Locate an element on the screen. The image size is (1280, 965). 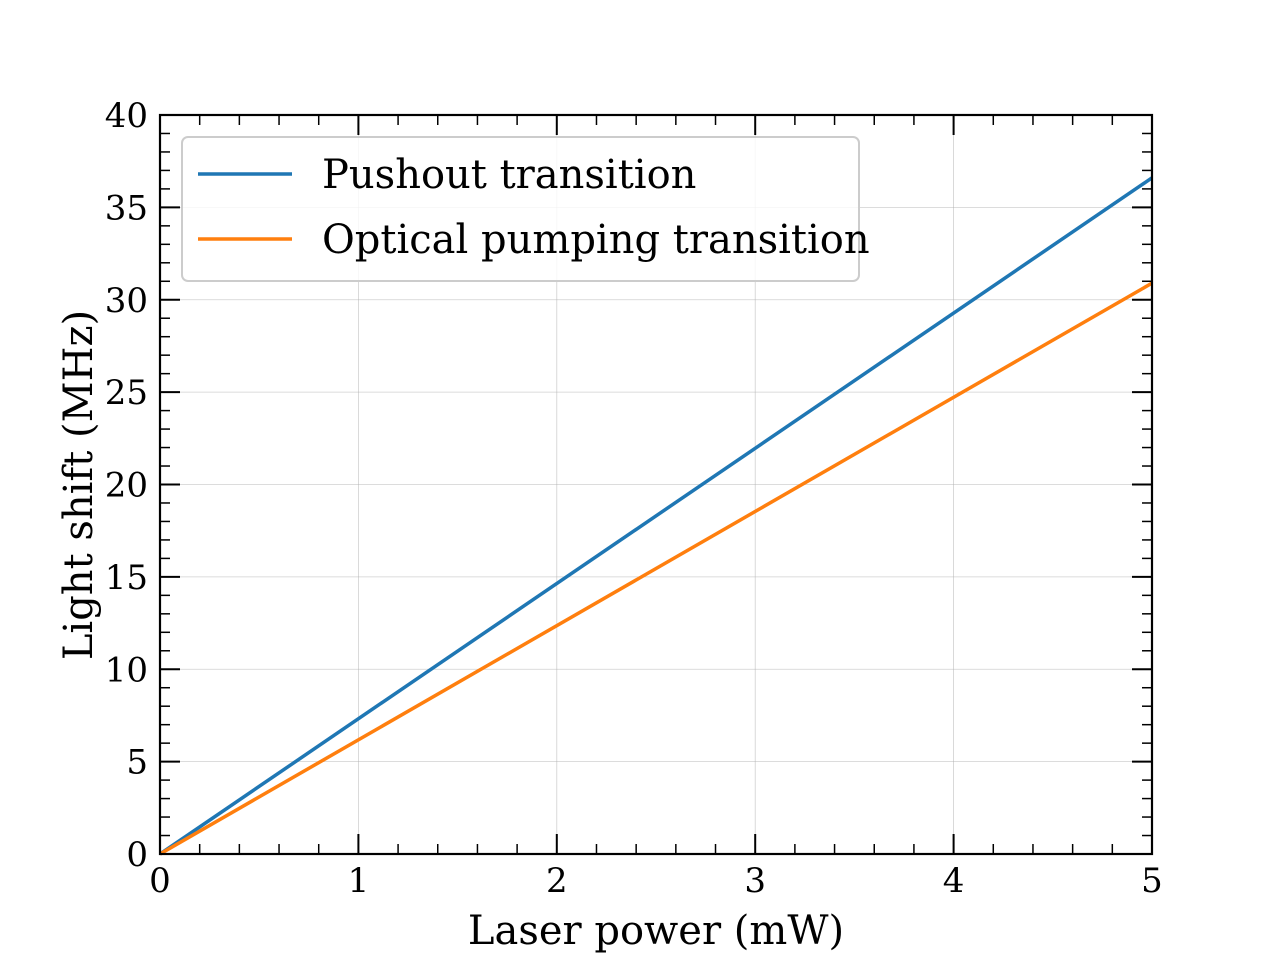
y-tick-label: 0 is located at coordinates (137, 855).